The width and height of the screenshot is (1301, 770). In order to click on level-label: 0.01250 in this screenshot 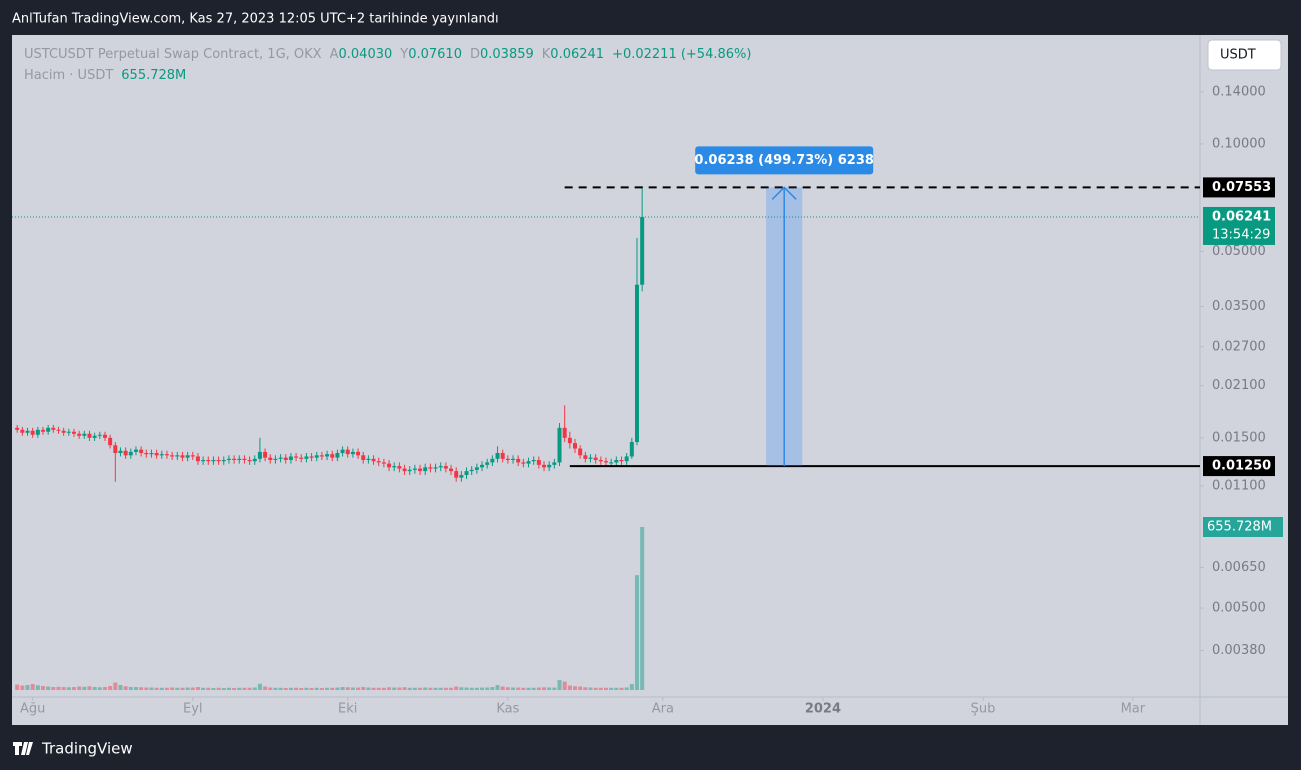, I will do `click(1241, 466)`.